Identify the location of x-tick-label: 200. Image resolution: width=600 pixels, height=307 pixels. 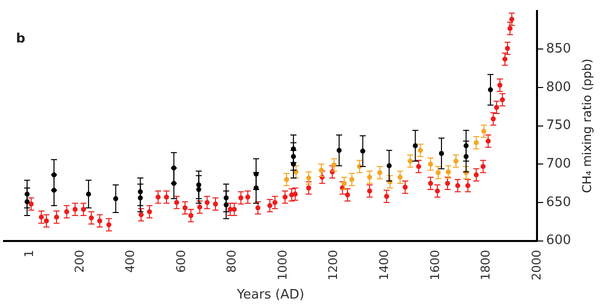
(79, 261).